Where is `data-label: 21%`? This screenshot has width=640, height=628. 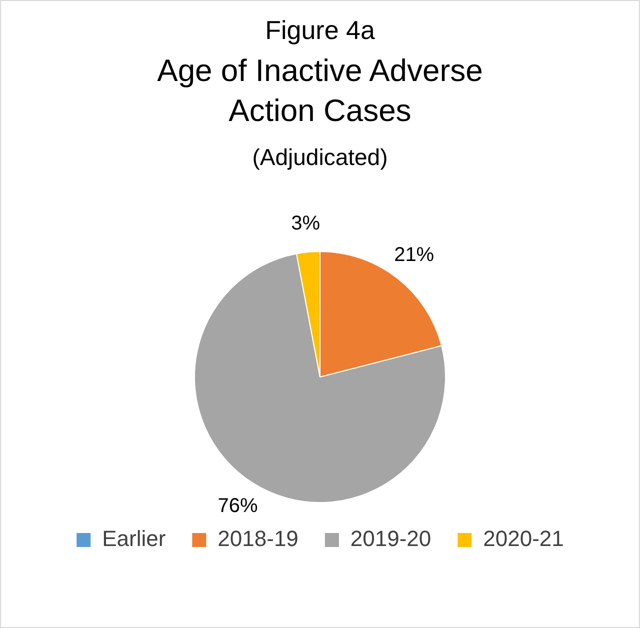 data-label: 21% is located at coordinates (414, 255).